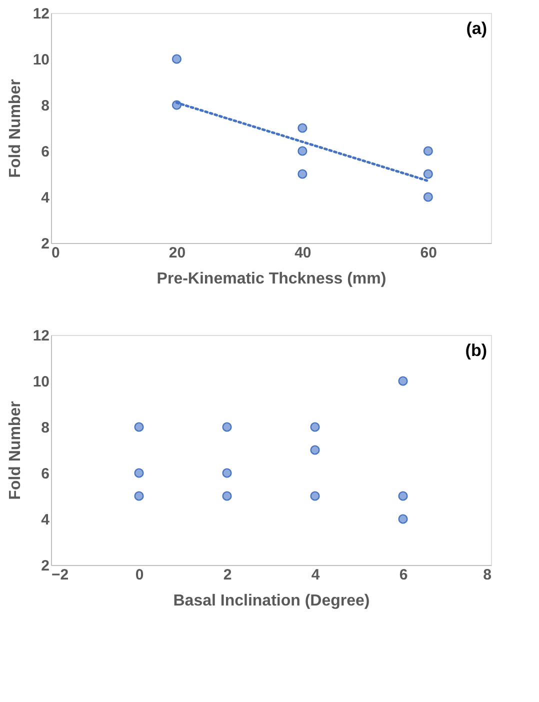 The height and width of the screenshot is (702, 539). Describe the element at coordinates (476, 28) in the screenshot. I see `annotation: (a)` at that location.